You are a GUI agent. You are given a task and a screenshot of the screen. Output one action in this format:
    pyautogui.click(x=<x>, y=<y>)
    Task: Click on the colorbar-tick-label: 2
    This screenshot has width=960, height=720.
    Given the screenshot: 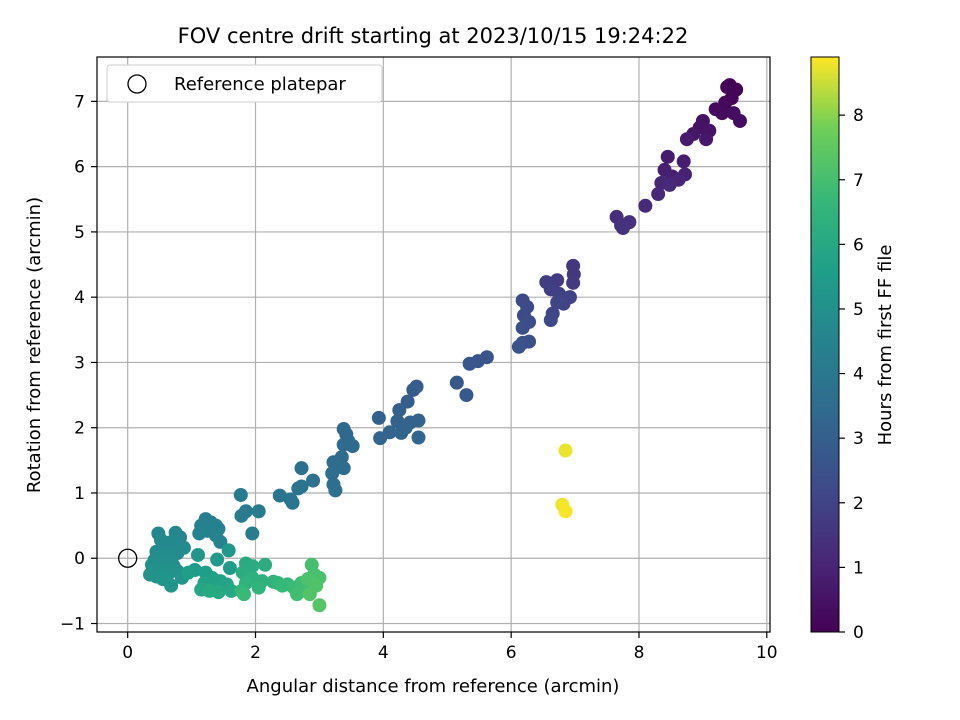 What is the action you would take?
    pyautogui.click(x=858, y=504)
    